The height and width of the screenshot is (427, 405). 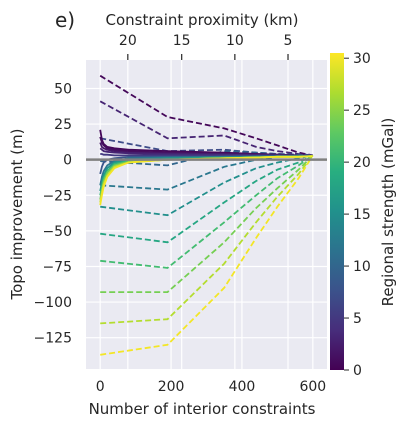 I want to click on colorbar-ticks: 0 5 10 15 20 25 30, so click(x=357, y=215).